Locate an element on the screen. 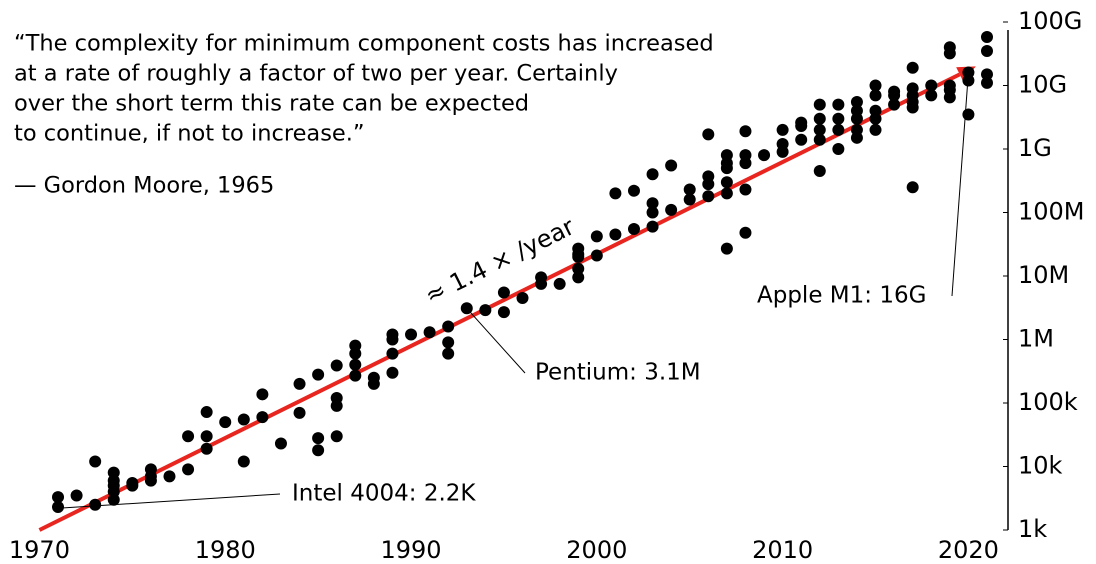 The width and height of the screenshot is (1096, 564). quote-line: to continue, if not to increase.” is located at coordinates (189, 134).